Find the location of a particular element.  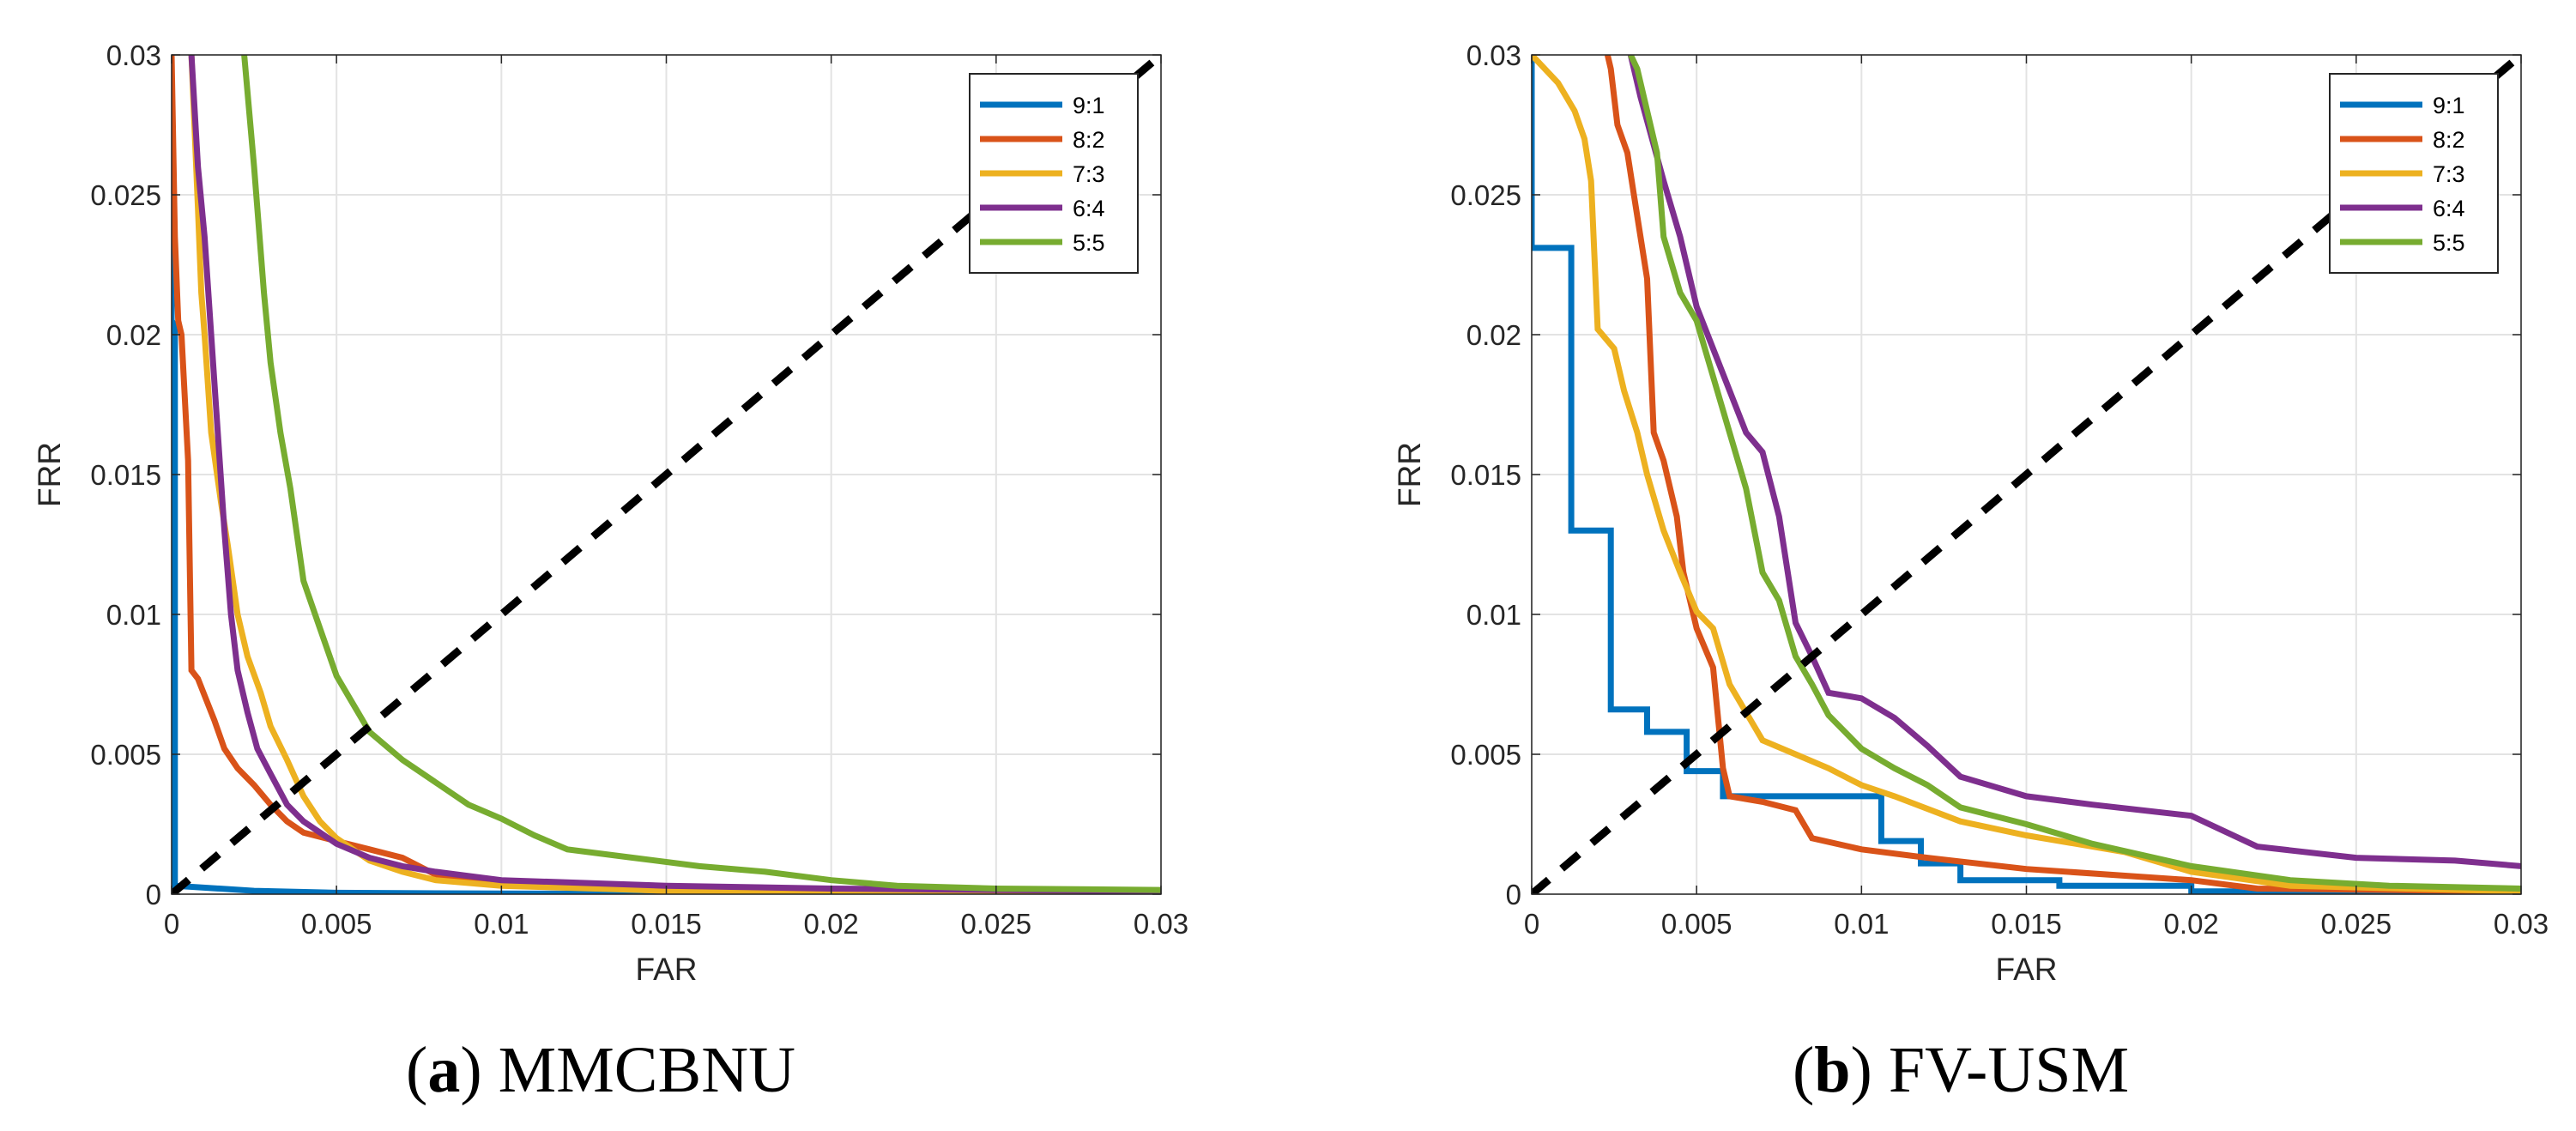

caption-dataset-name: MMCBNU is located at coordinates (647, 1070).